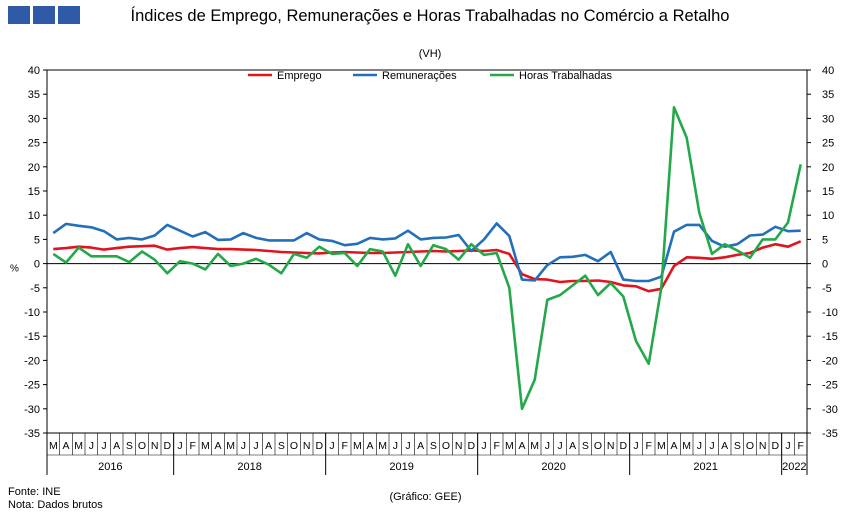  What do you see at coordinates (430, 54) in the screenshot?
I see `chart-subtitle: (VH)` at bounding box center [430, 54].